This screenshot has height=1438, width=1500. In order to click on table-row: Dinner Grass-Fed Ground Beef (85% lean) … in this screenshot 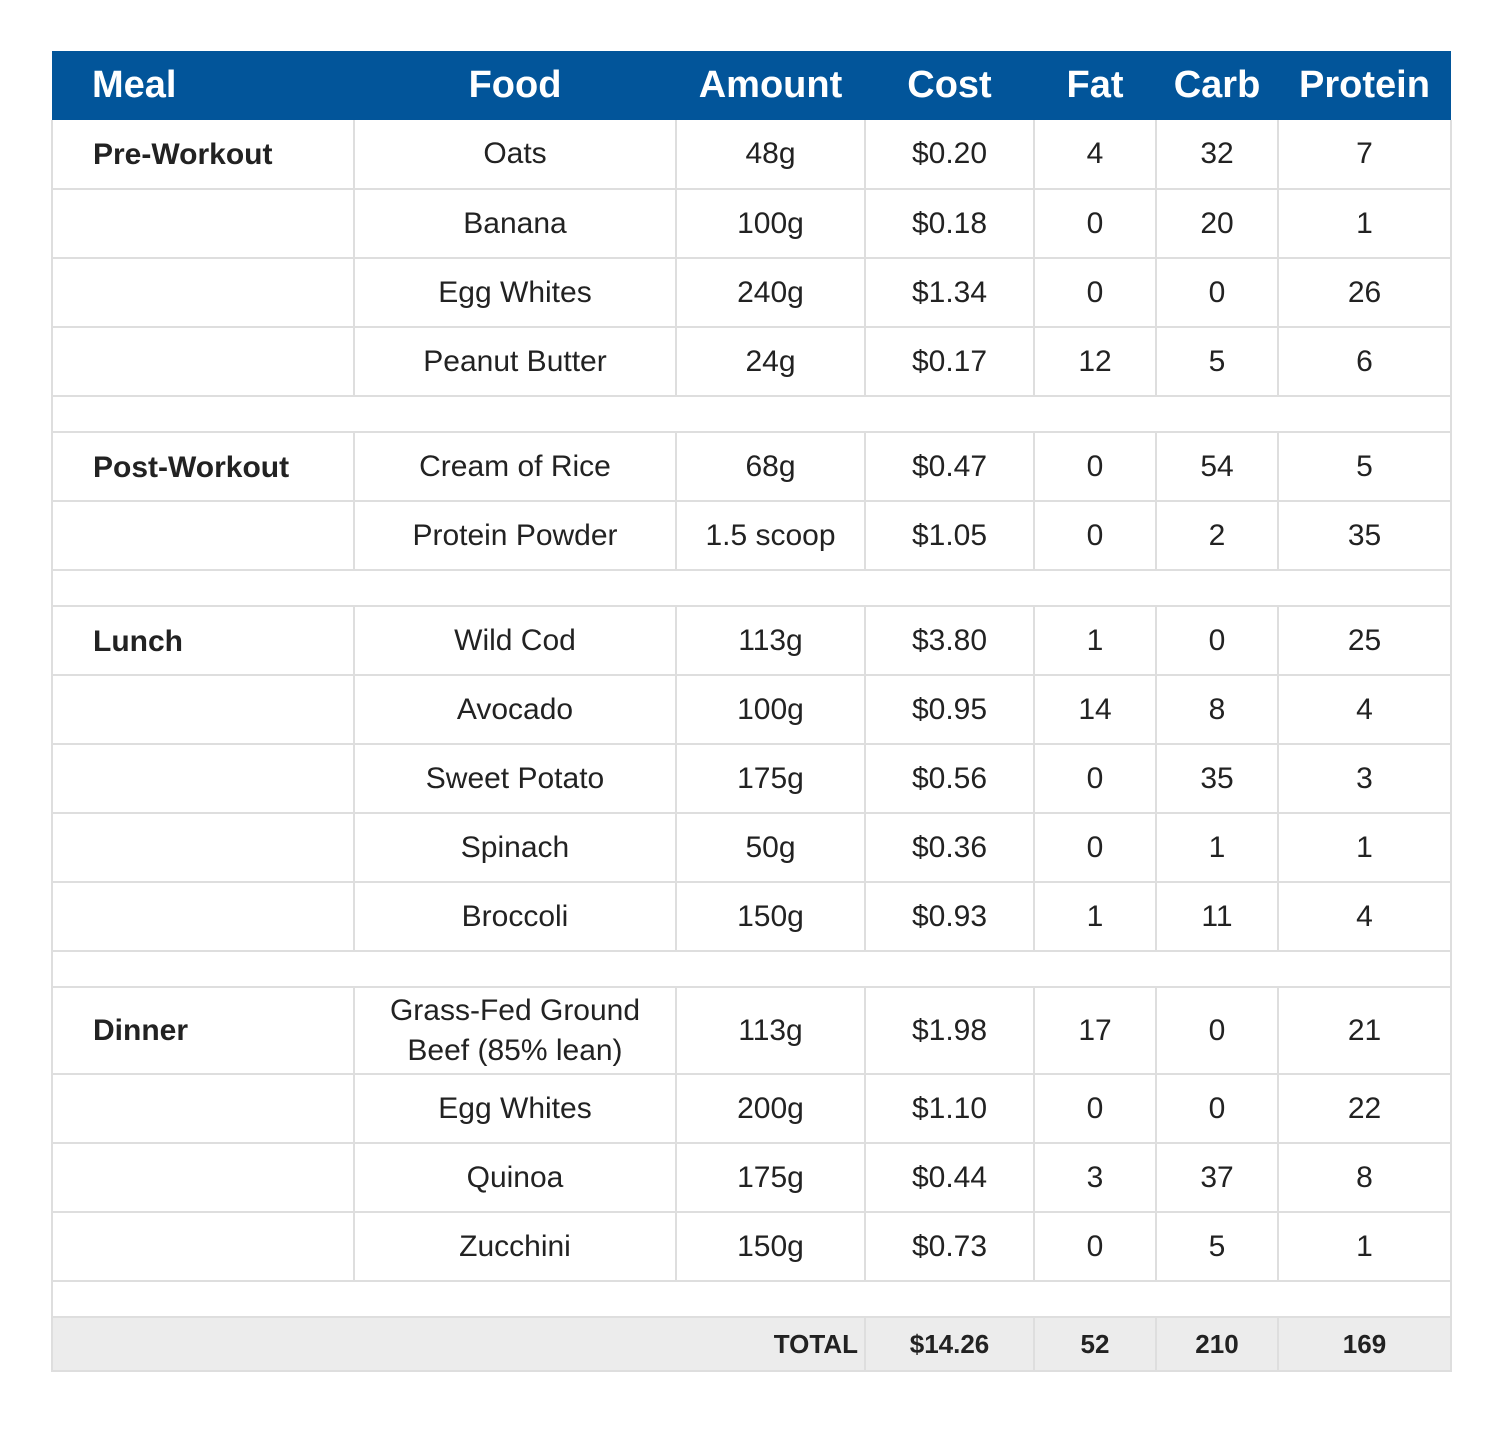, I will do `click(751, 1031)`.